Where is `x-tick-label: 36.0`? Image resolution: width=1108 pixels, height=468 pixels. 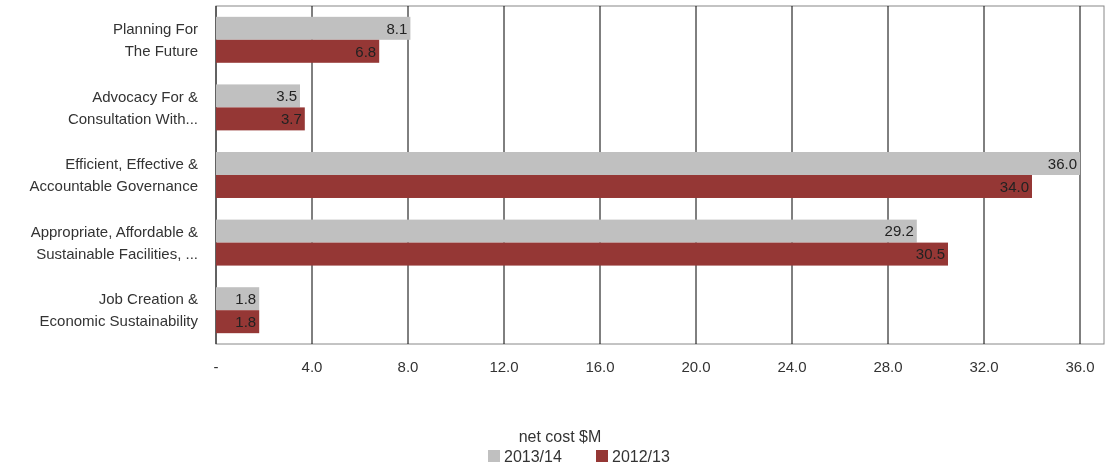
x-tick-label: 36.0 is located at coordinates (1080, 366).